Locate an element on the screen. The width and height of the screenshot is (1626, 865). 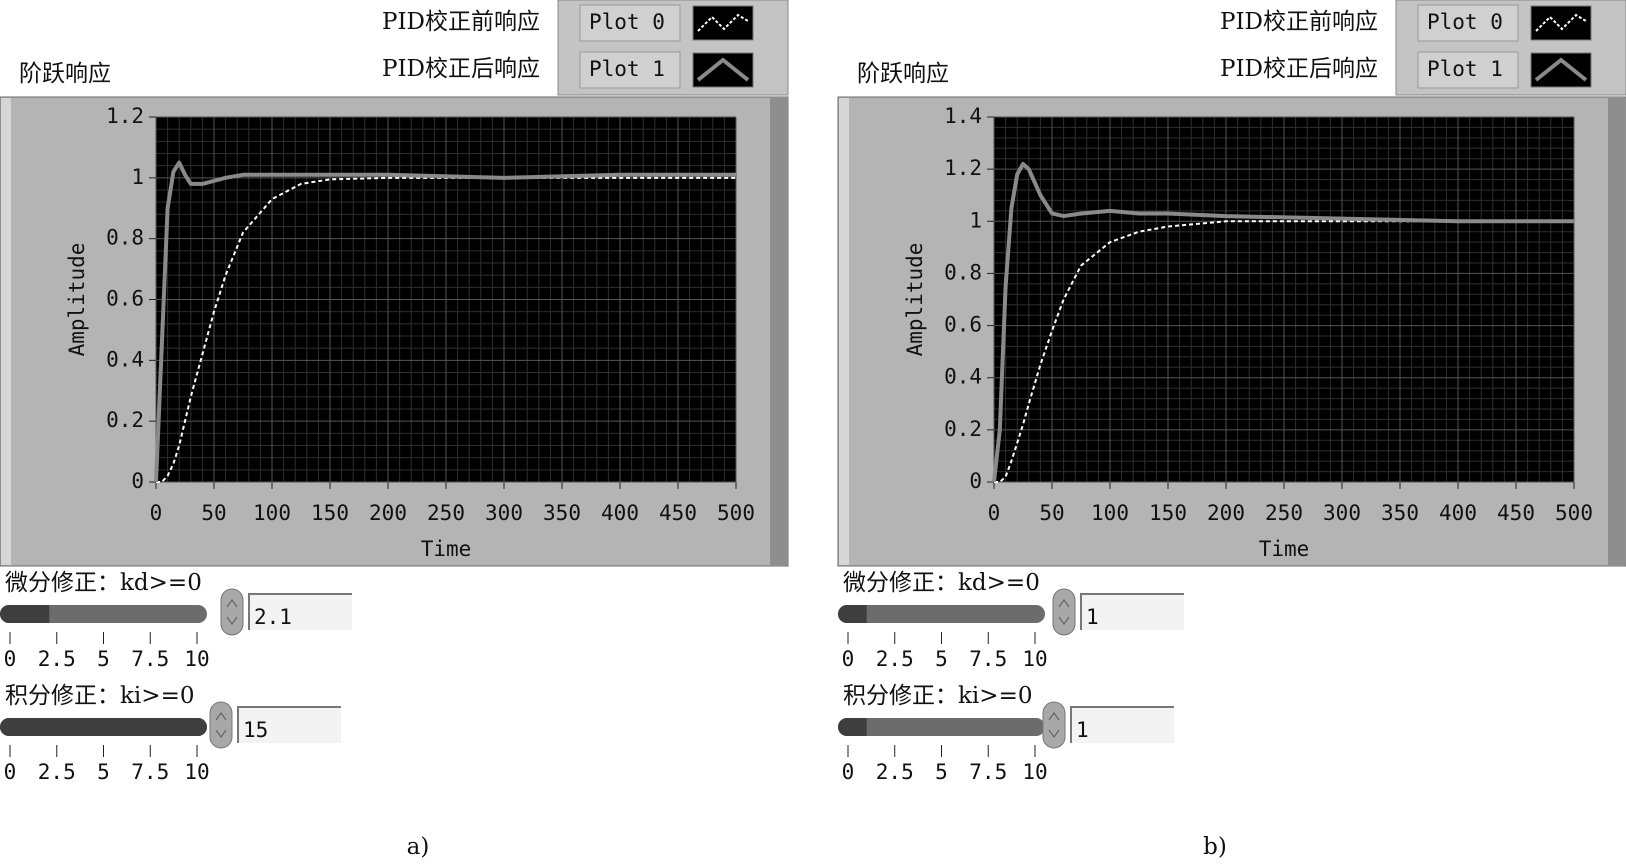
x-tick-label: 0 is located at coordinates (994, 513).